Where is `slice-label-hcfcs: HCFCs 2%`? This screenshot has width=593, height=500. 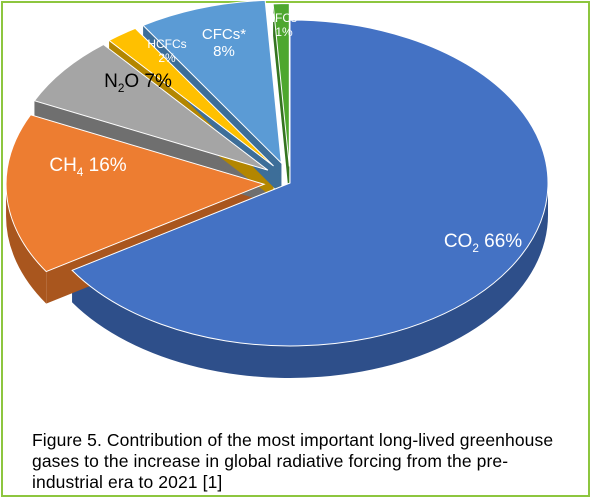
slice-label-hcfcs: HCFCs 2% is located at coordinates (166, 51).